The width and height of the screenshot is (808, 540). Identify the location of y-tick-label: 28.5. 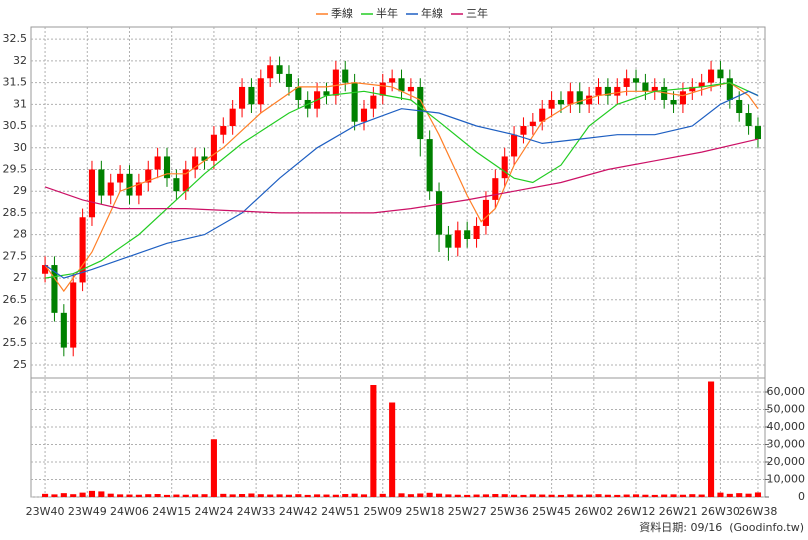
(15, 212).